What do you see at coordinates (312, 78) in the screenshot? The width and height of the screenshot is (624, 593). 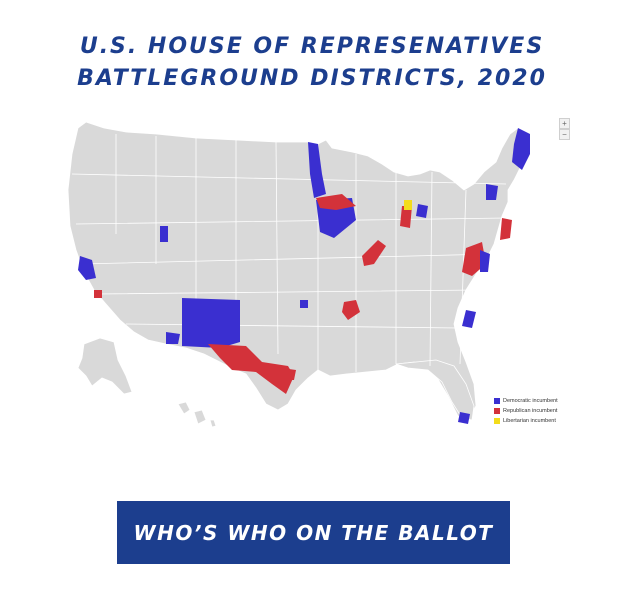 I see `page-subtitle: BATTLEGROUND DISTRICTS, 2020` at bounding box center [312, 78].